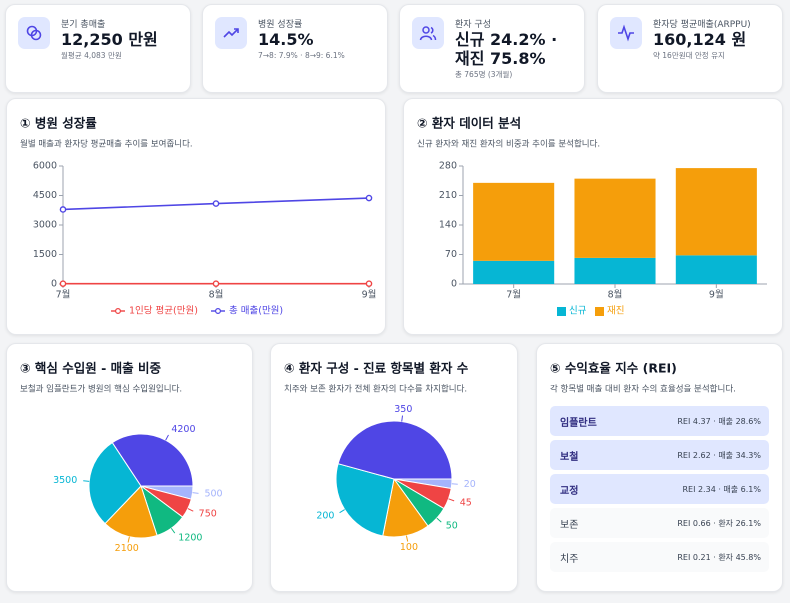 The image size is (790, 603). What do you see at coordinates (659, 523) in the screenshot?
I see `rei-row: 보존 REI 0.66 · 환자 26.1%` at bounding box center [659, 523].